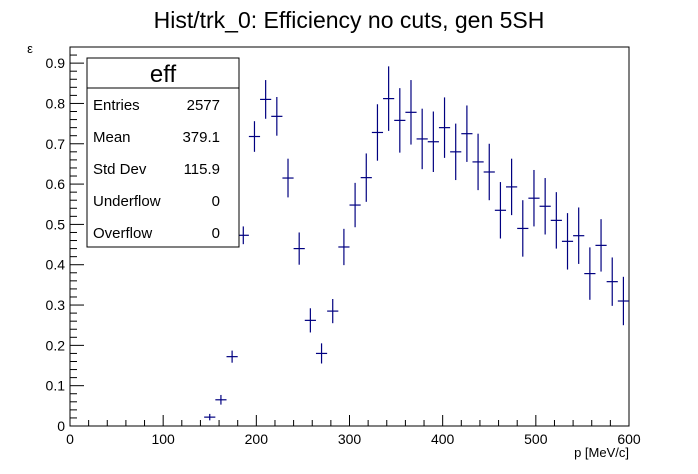  What do you see at coordinates (203, 105) in the screenshot?
I see `stats-row-value: 2577` at bounding box center [203, 105].